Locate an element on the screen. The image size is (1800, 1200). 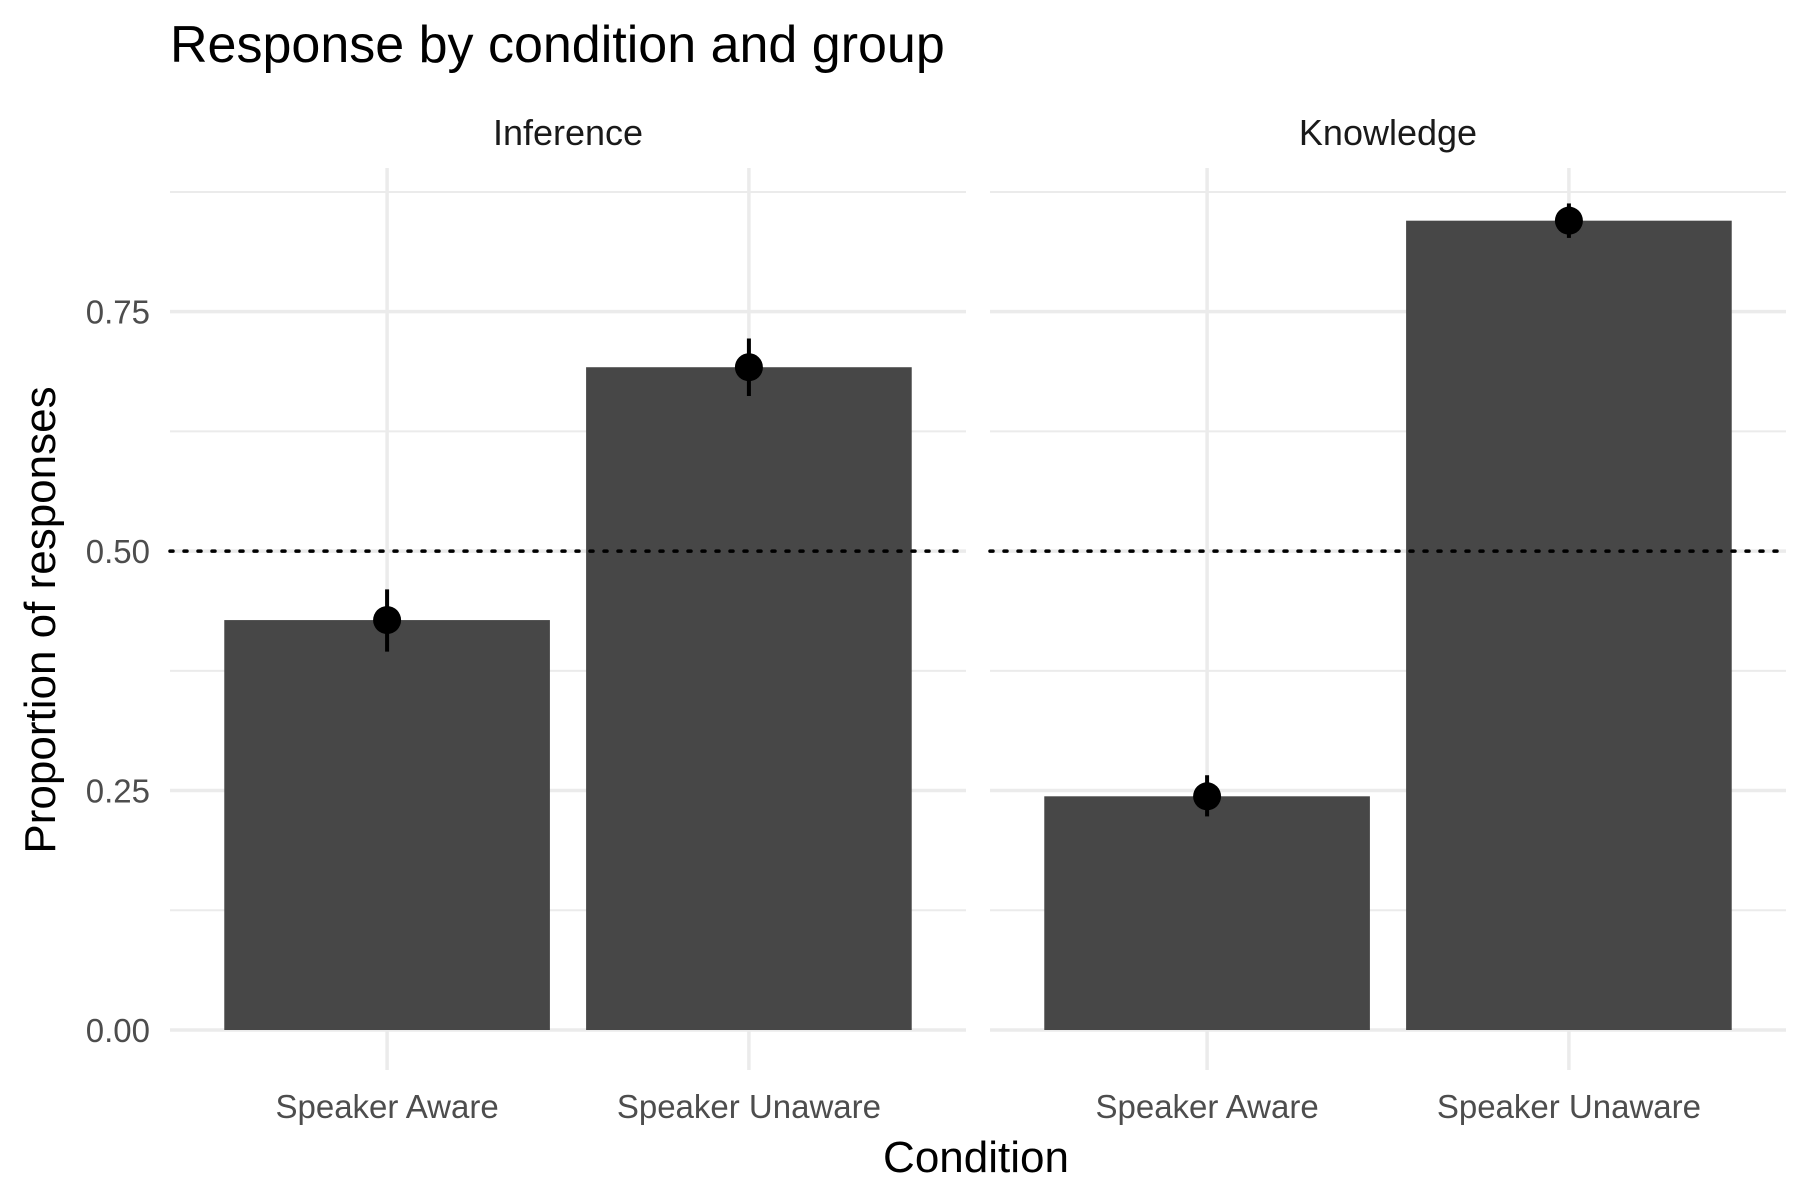
facet-label-knowledge: Knowledge is located at coordinates (1388, 132).